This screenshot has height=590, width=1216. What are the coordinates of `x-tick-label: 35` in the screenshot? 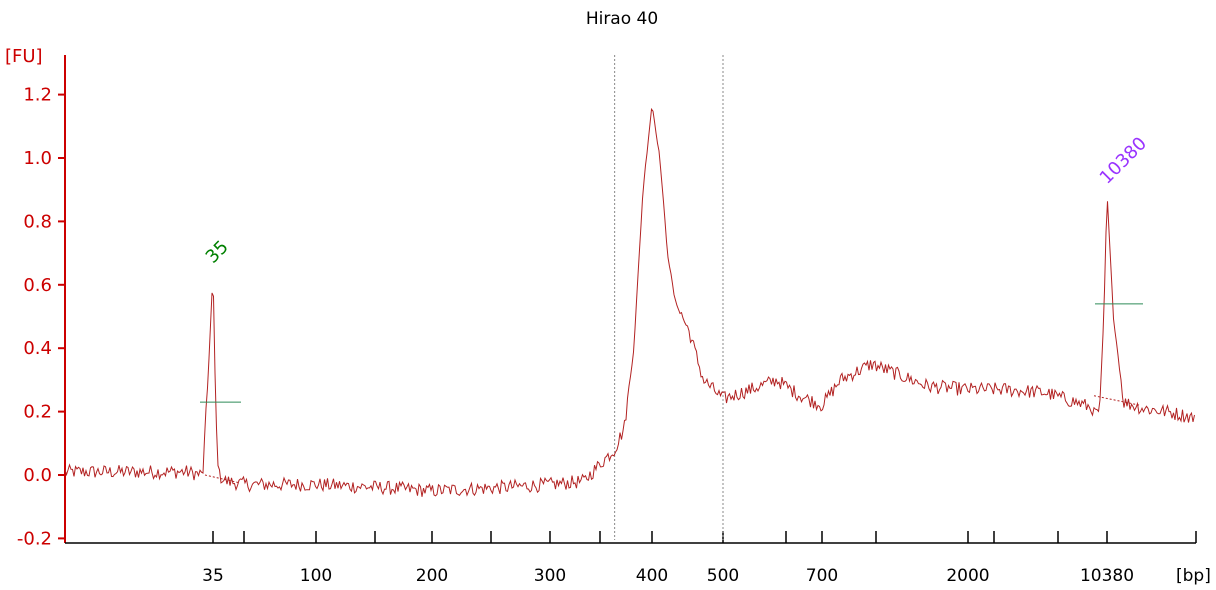 It's located at (213, 576).